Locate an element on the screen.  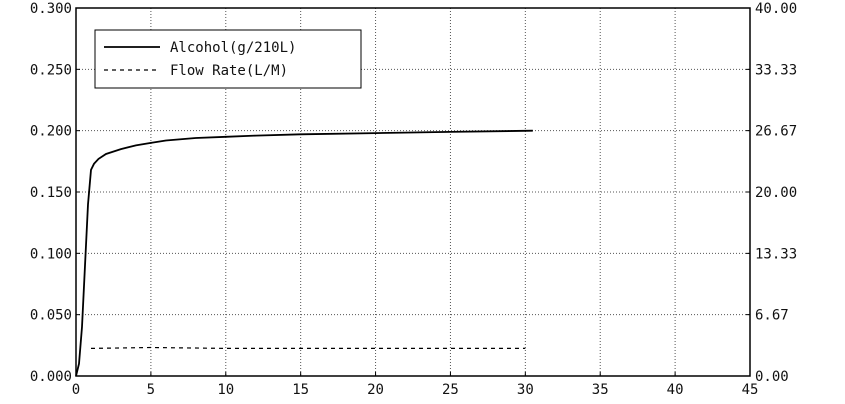
y2-tick-label: 0.00 is located at coordinates (772, 377).